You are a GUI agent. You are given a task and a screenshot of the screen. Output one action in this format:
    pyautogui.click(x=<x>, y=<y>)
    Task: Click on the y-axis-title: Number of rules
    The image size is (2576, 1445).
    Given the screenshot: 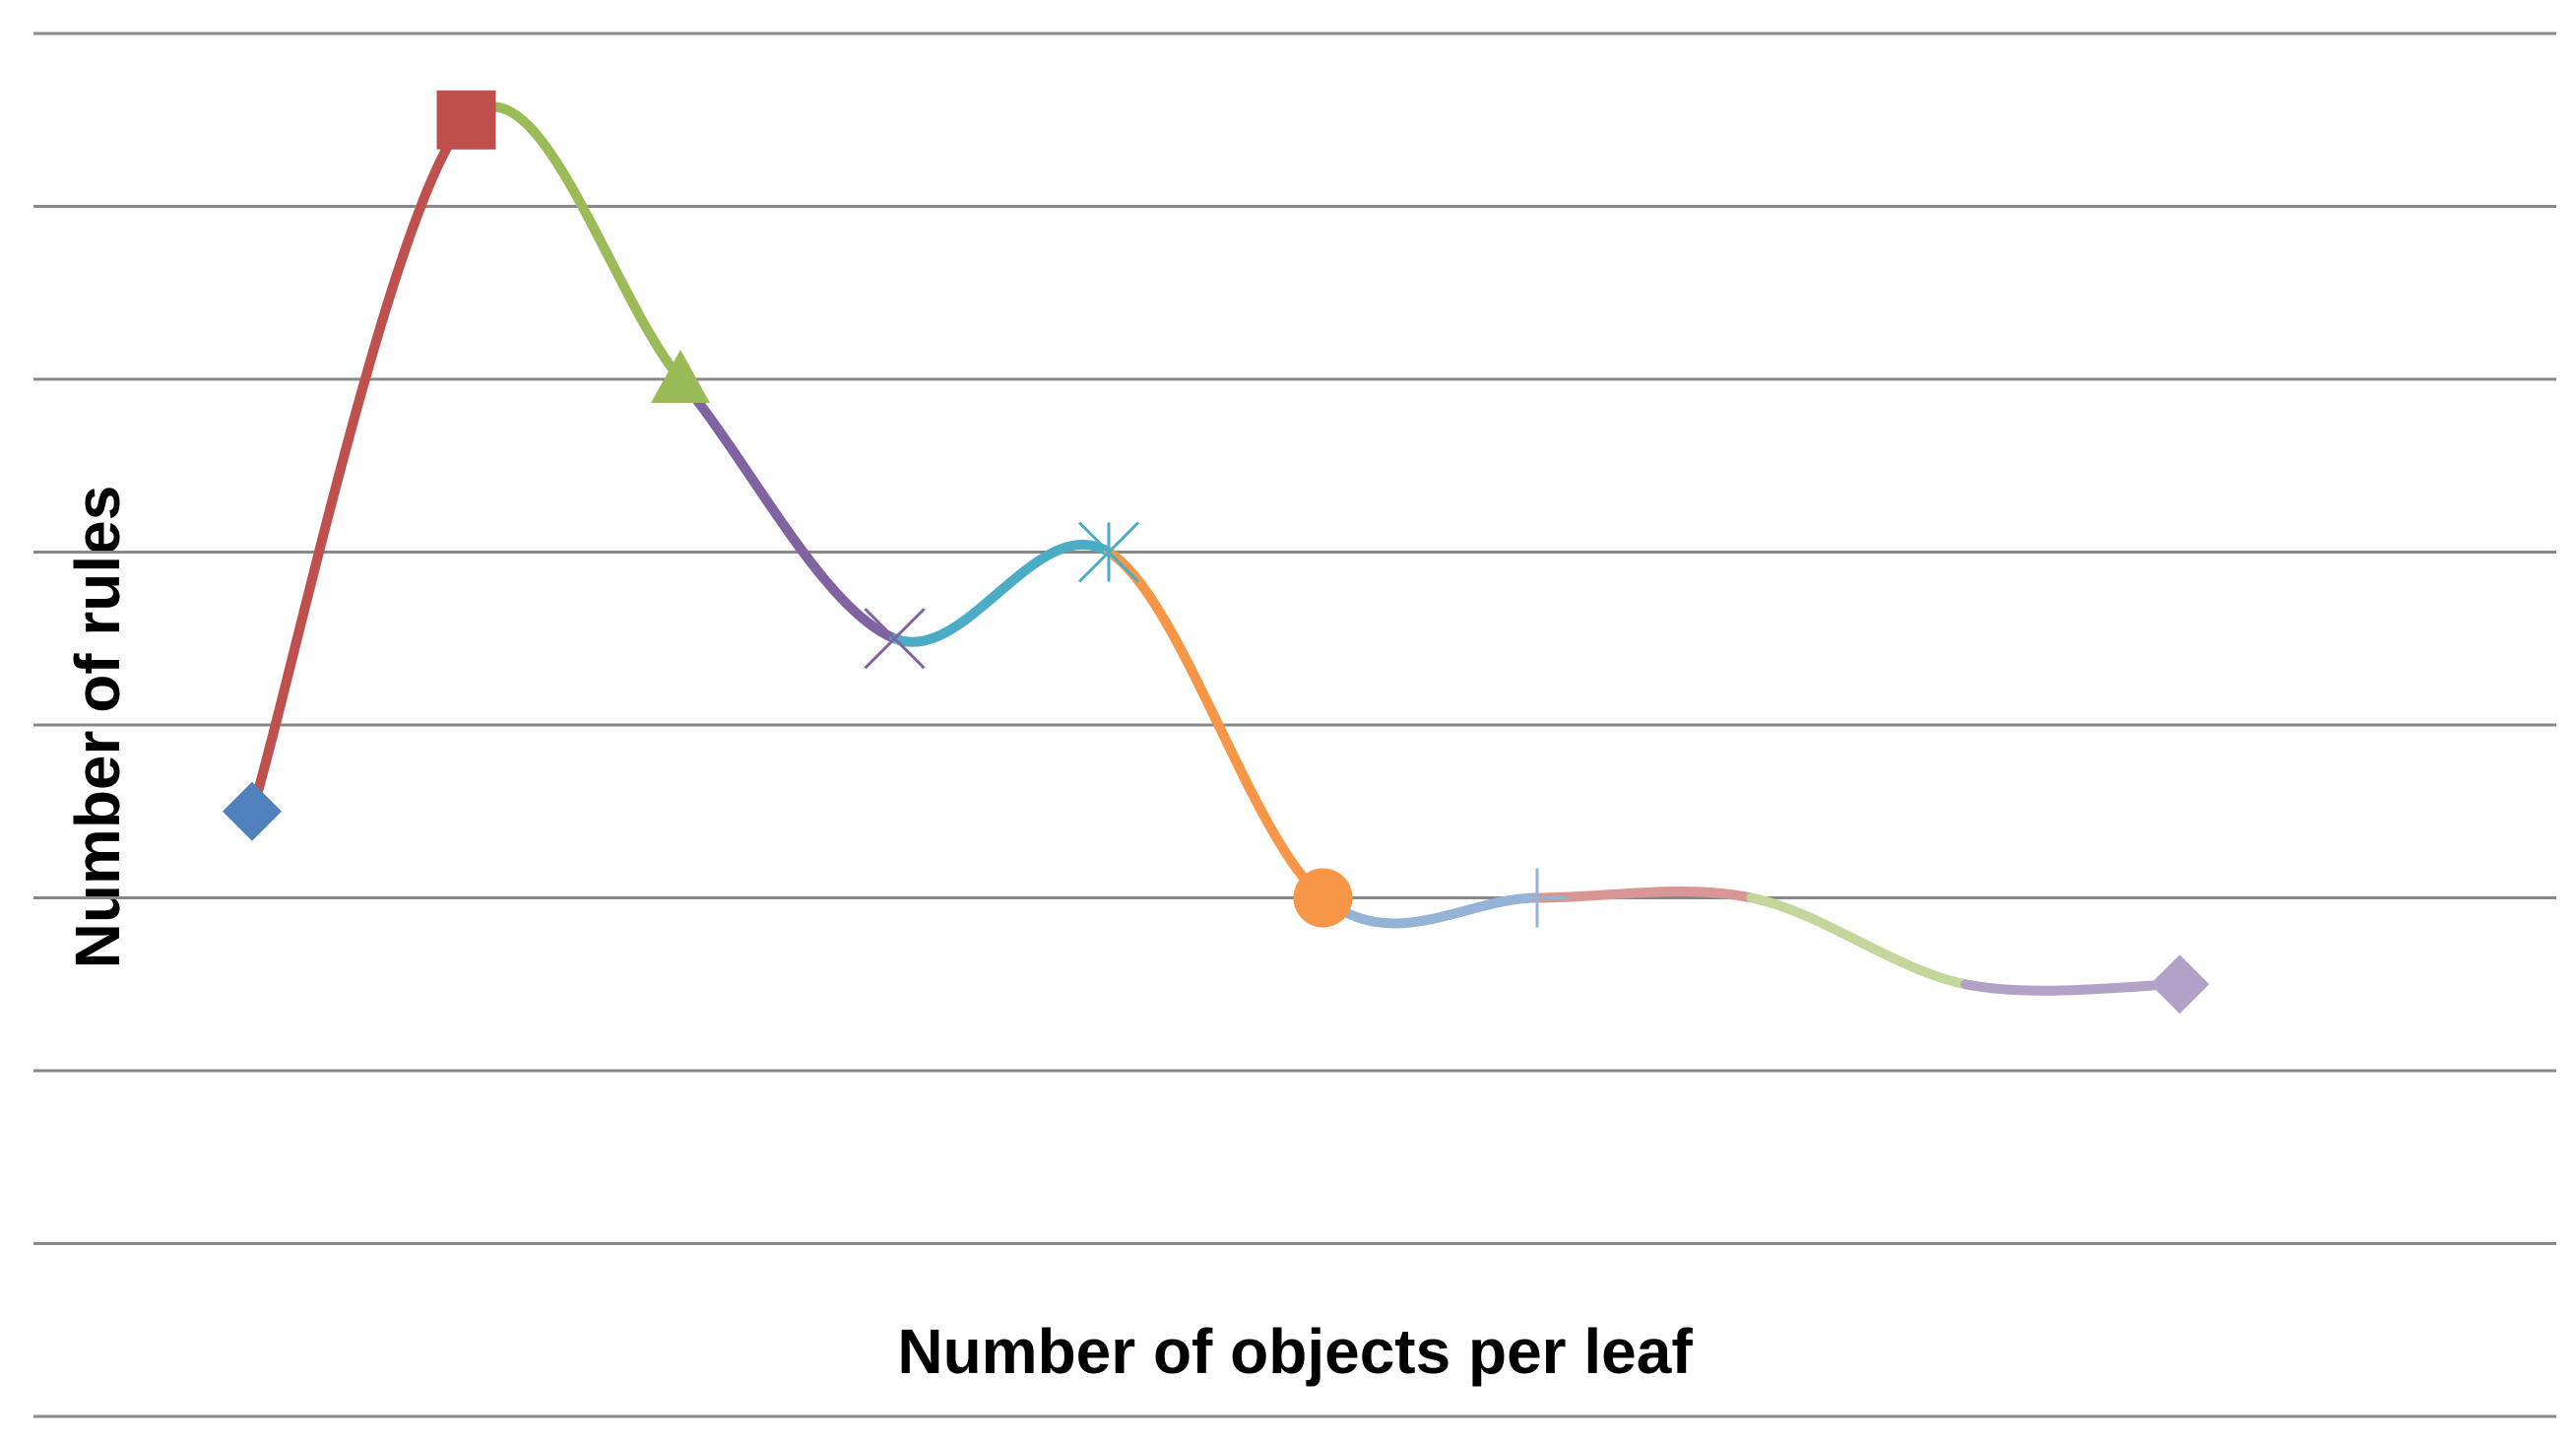 What is the action you would take?
    pyautogui.click(x=97, y=727)
    